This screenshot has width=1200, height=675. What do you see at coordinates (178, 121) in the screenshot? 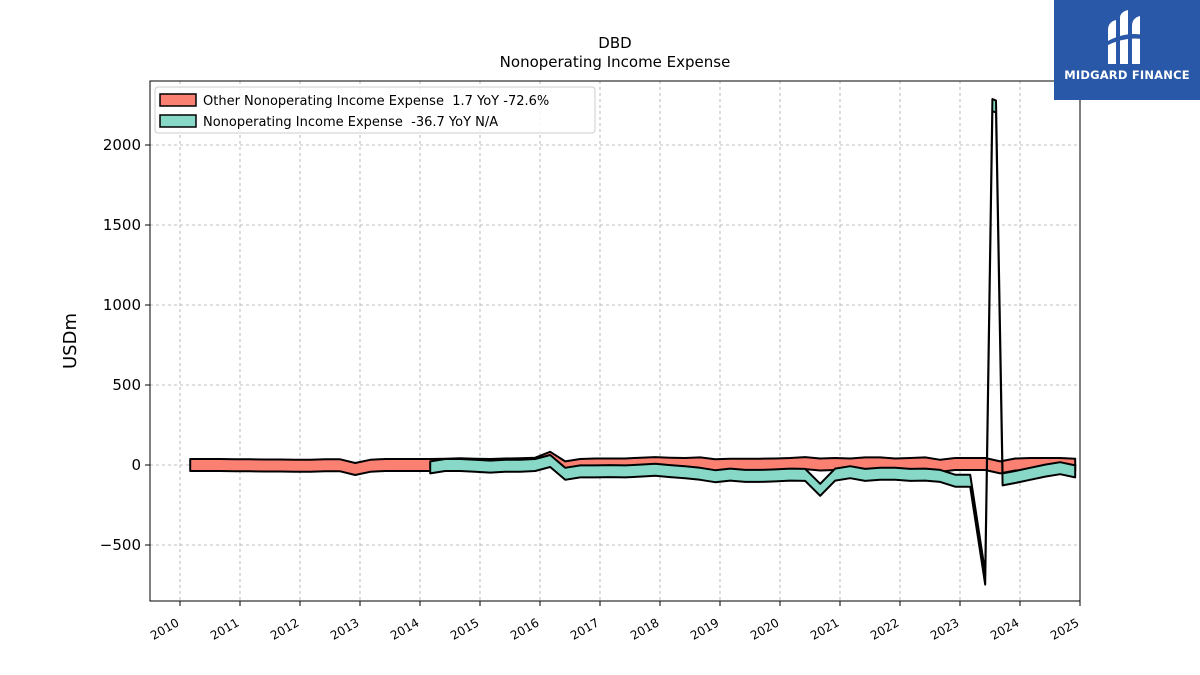
I see `legend-swatch-nonoperating` at bounding box center [178, 121].